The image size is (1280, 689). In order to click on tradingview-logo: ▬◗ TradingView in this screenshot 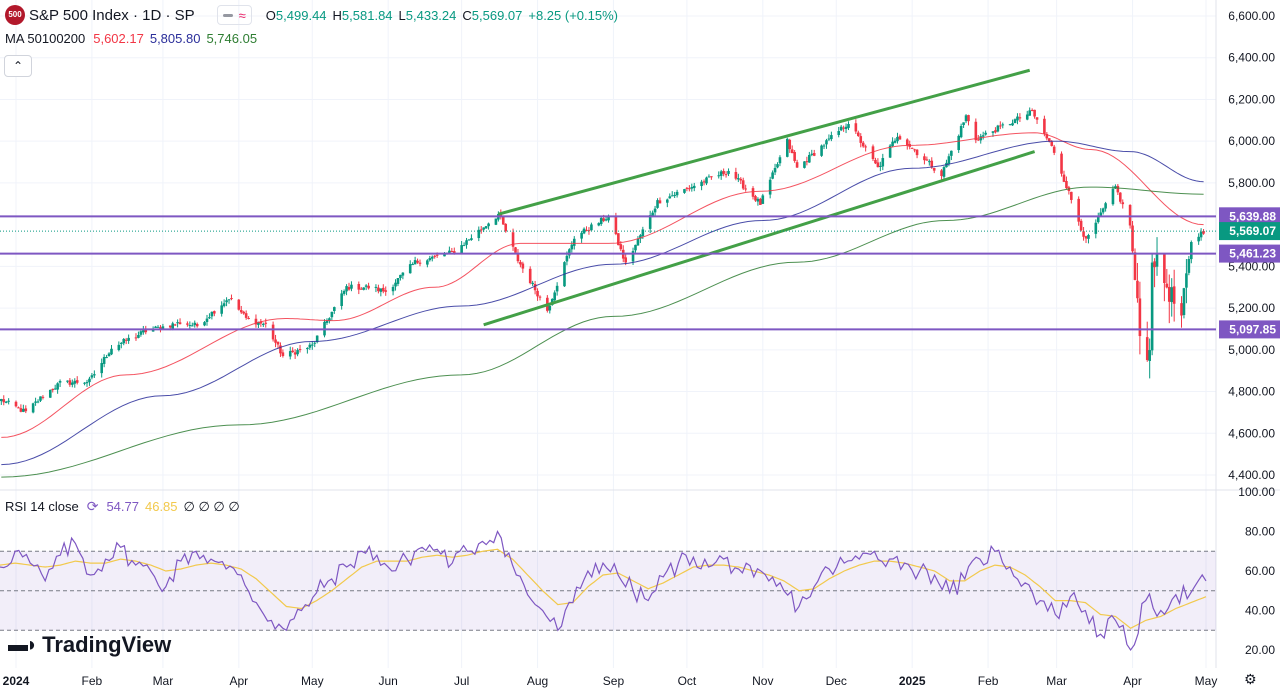, I will do `click(89, 645)`.